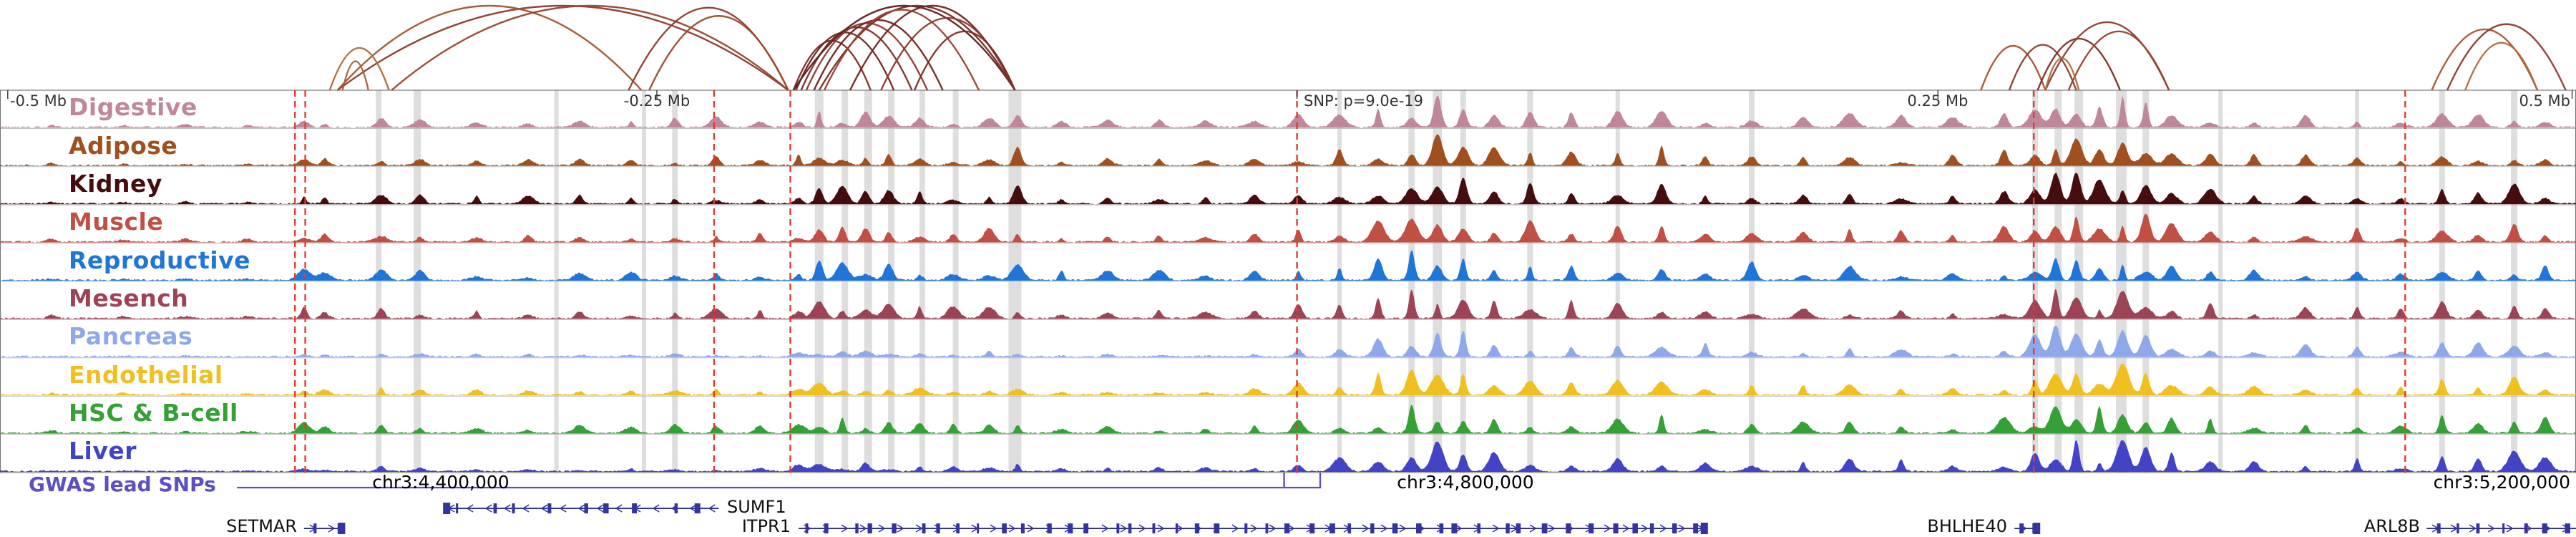  Describe the element at coordinates (440, 482) in the screenshot. I see `coord-label-chr3-4400000: chr3:4,400,000` at that location.